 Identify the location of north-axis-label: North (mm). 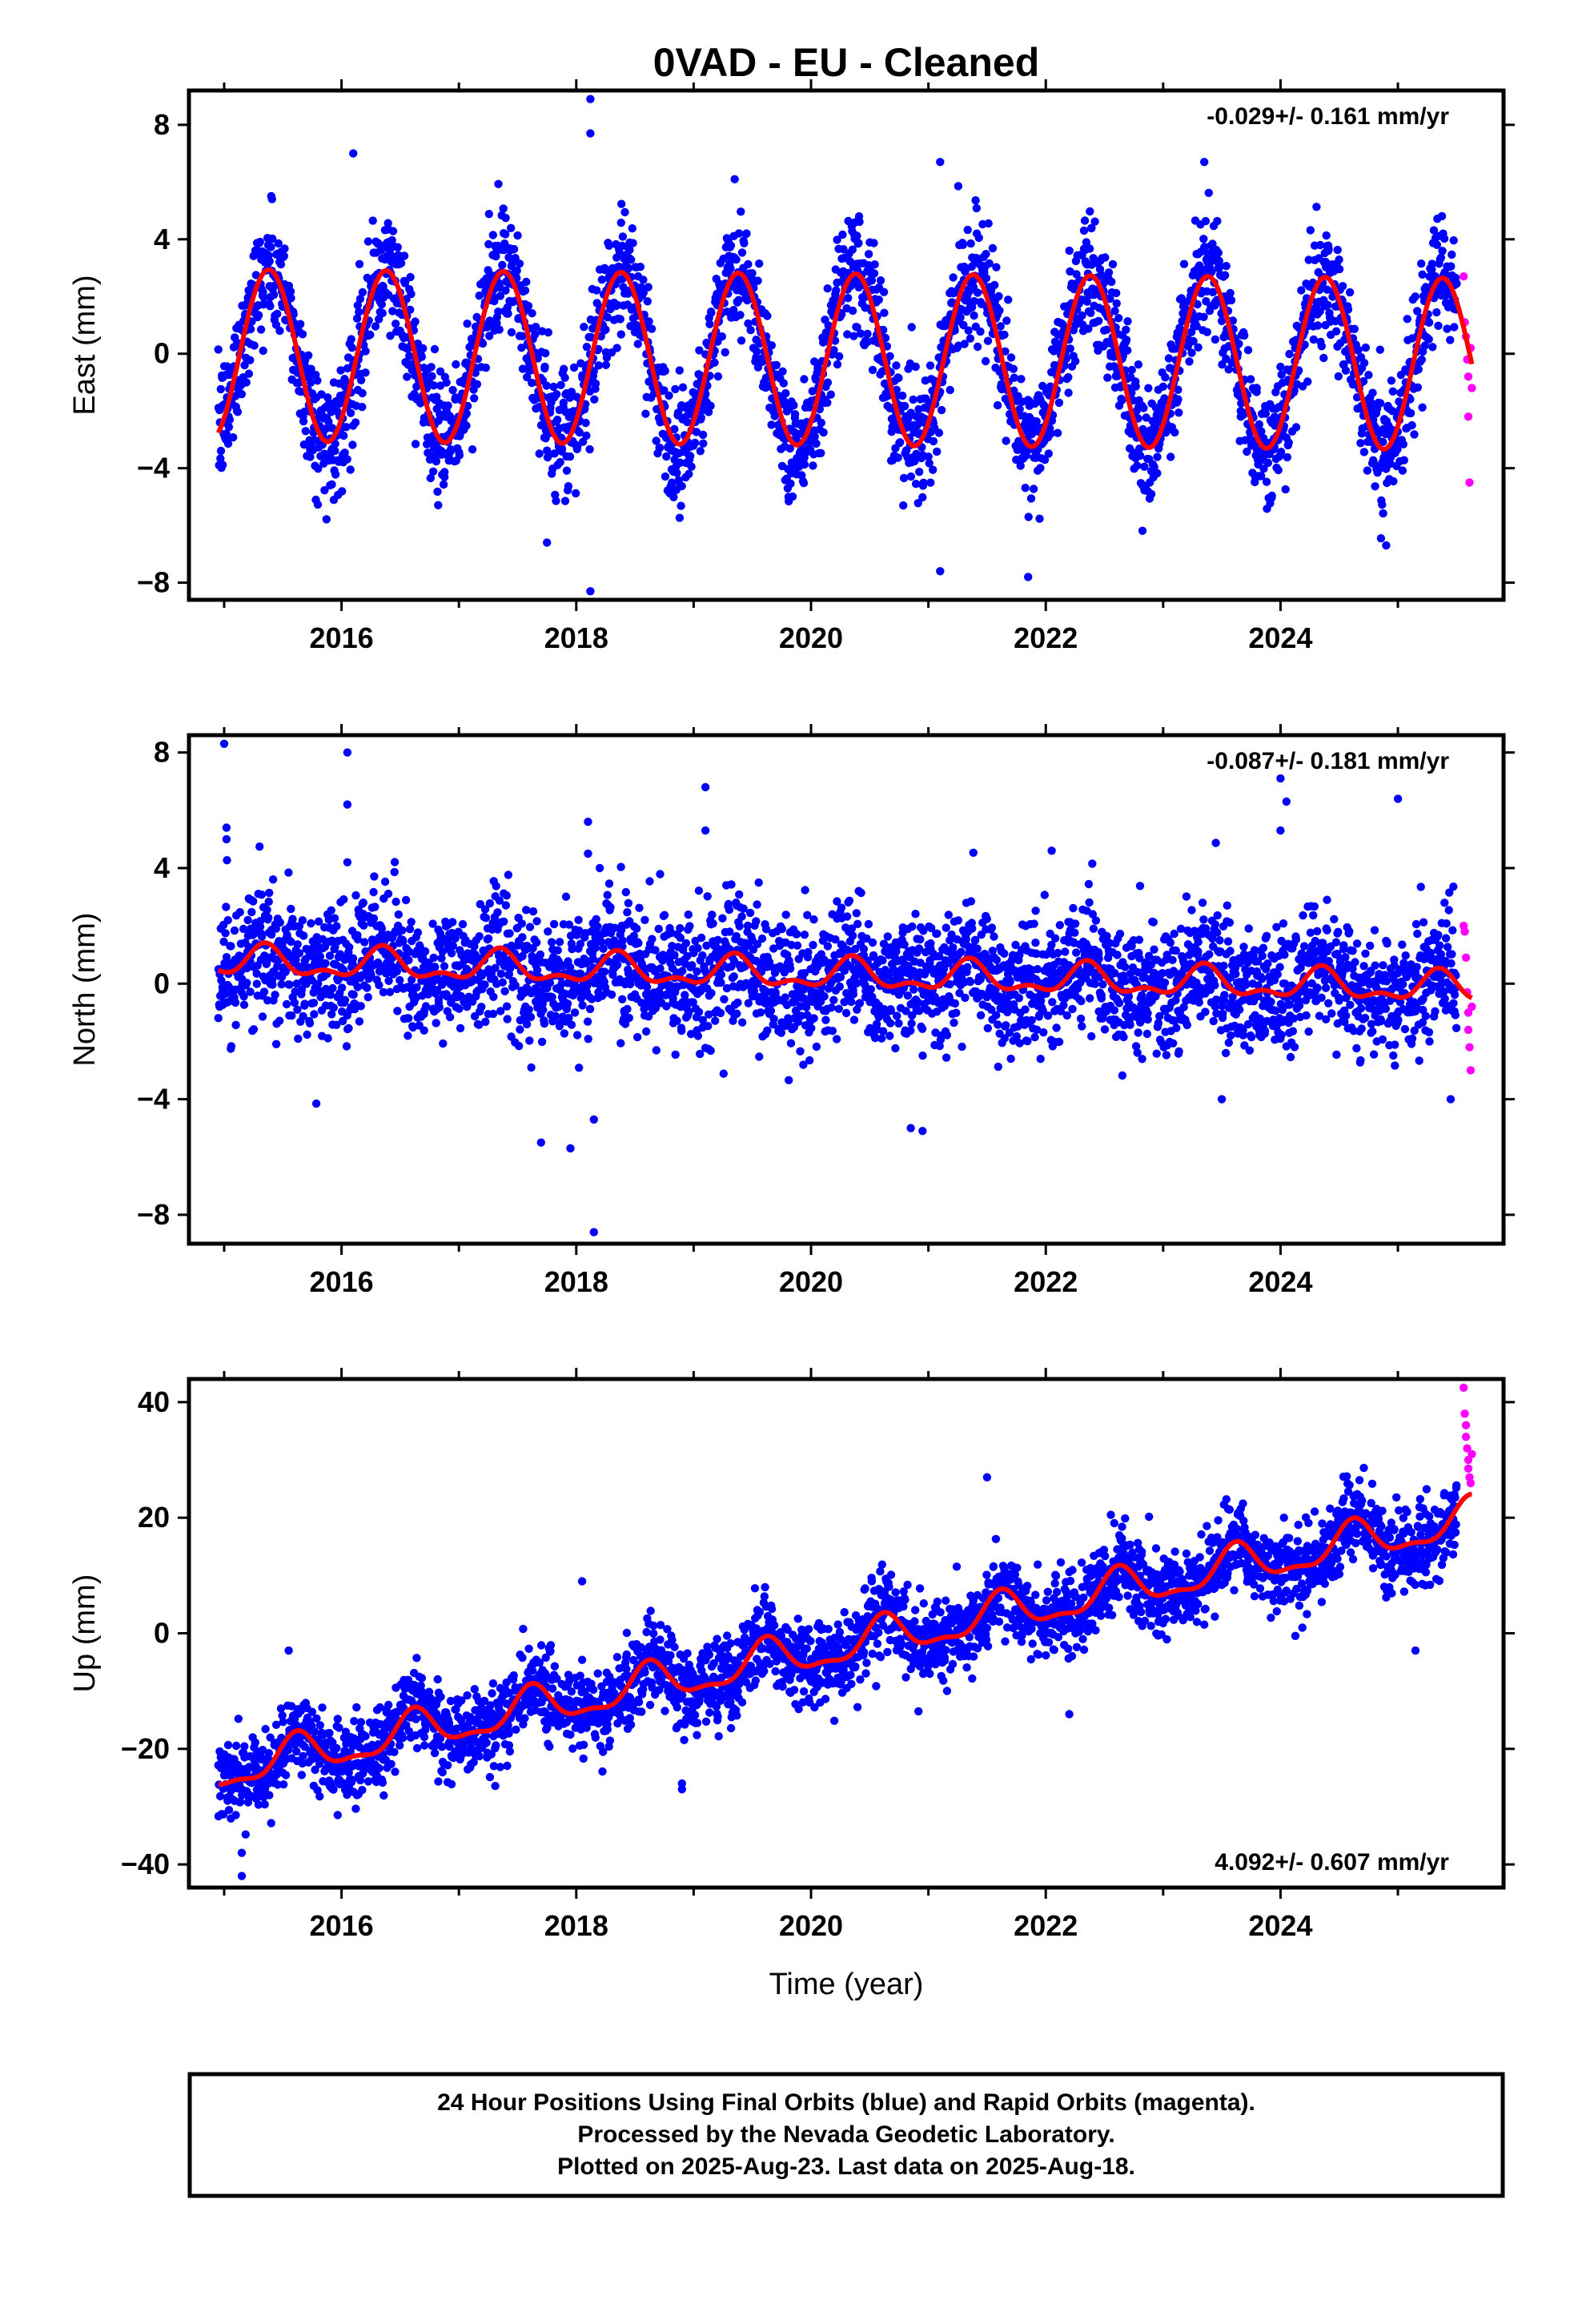
(85, 989).